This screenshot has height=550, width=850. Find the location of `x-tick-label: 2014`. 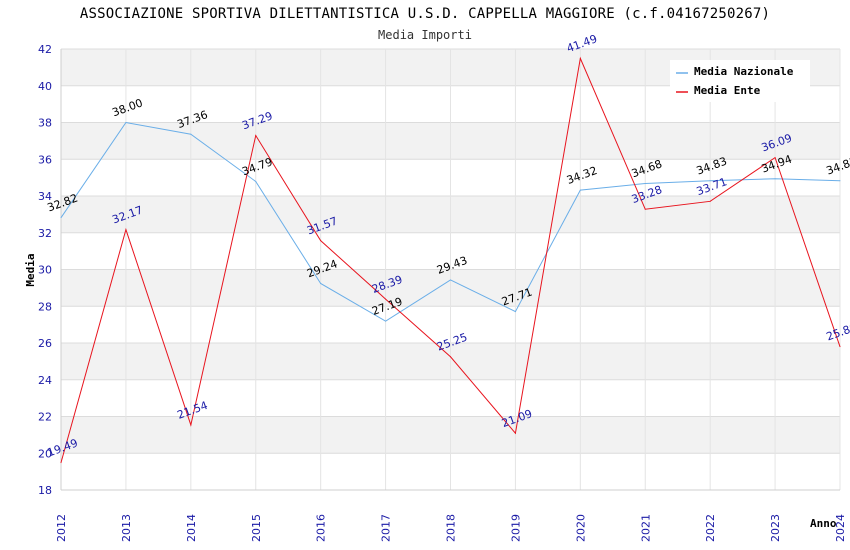

x-tick-label: 2014 is located at coordinates (191, 528).